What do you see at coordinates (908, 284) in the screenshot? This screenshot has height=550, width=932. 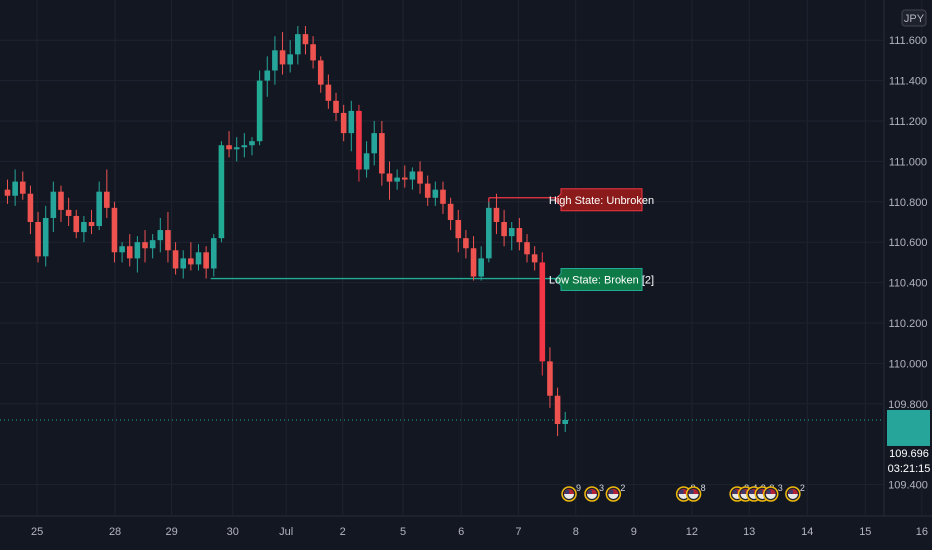 I see `price-tick-label: 110.400` at bounding box center [908, 284].